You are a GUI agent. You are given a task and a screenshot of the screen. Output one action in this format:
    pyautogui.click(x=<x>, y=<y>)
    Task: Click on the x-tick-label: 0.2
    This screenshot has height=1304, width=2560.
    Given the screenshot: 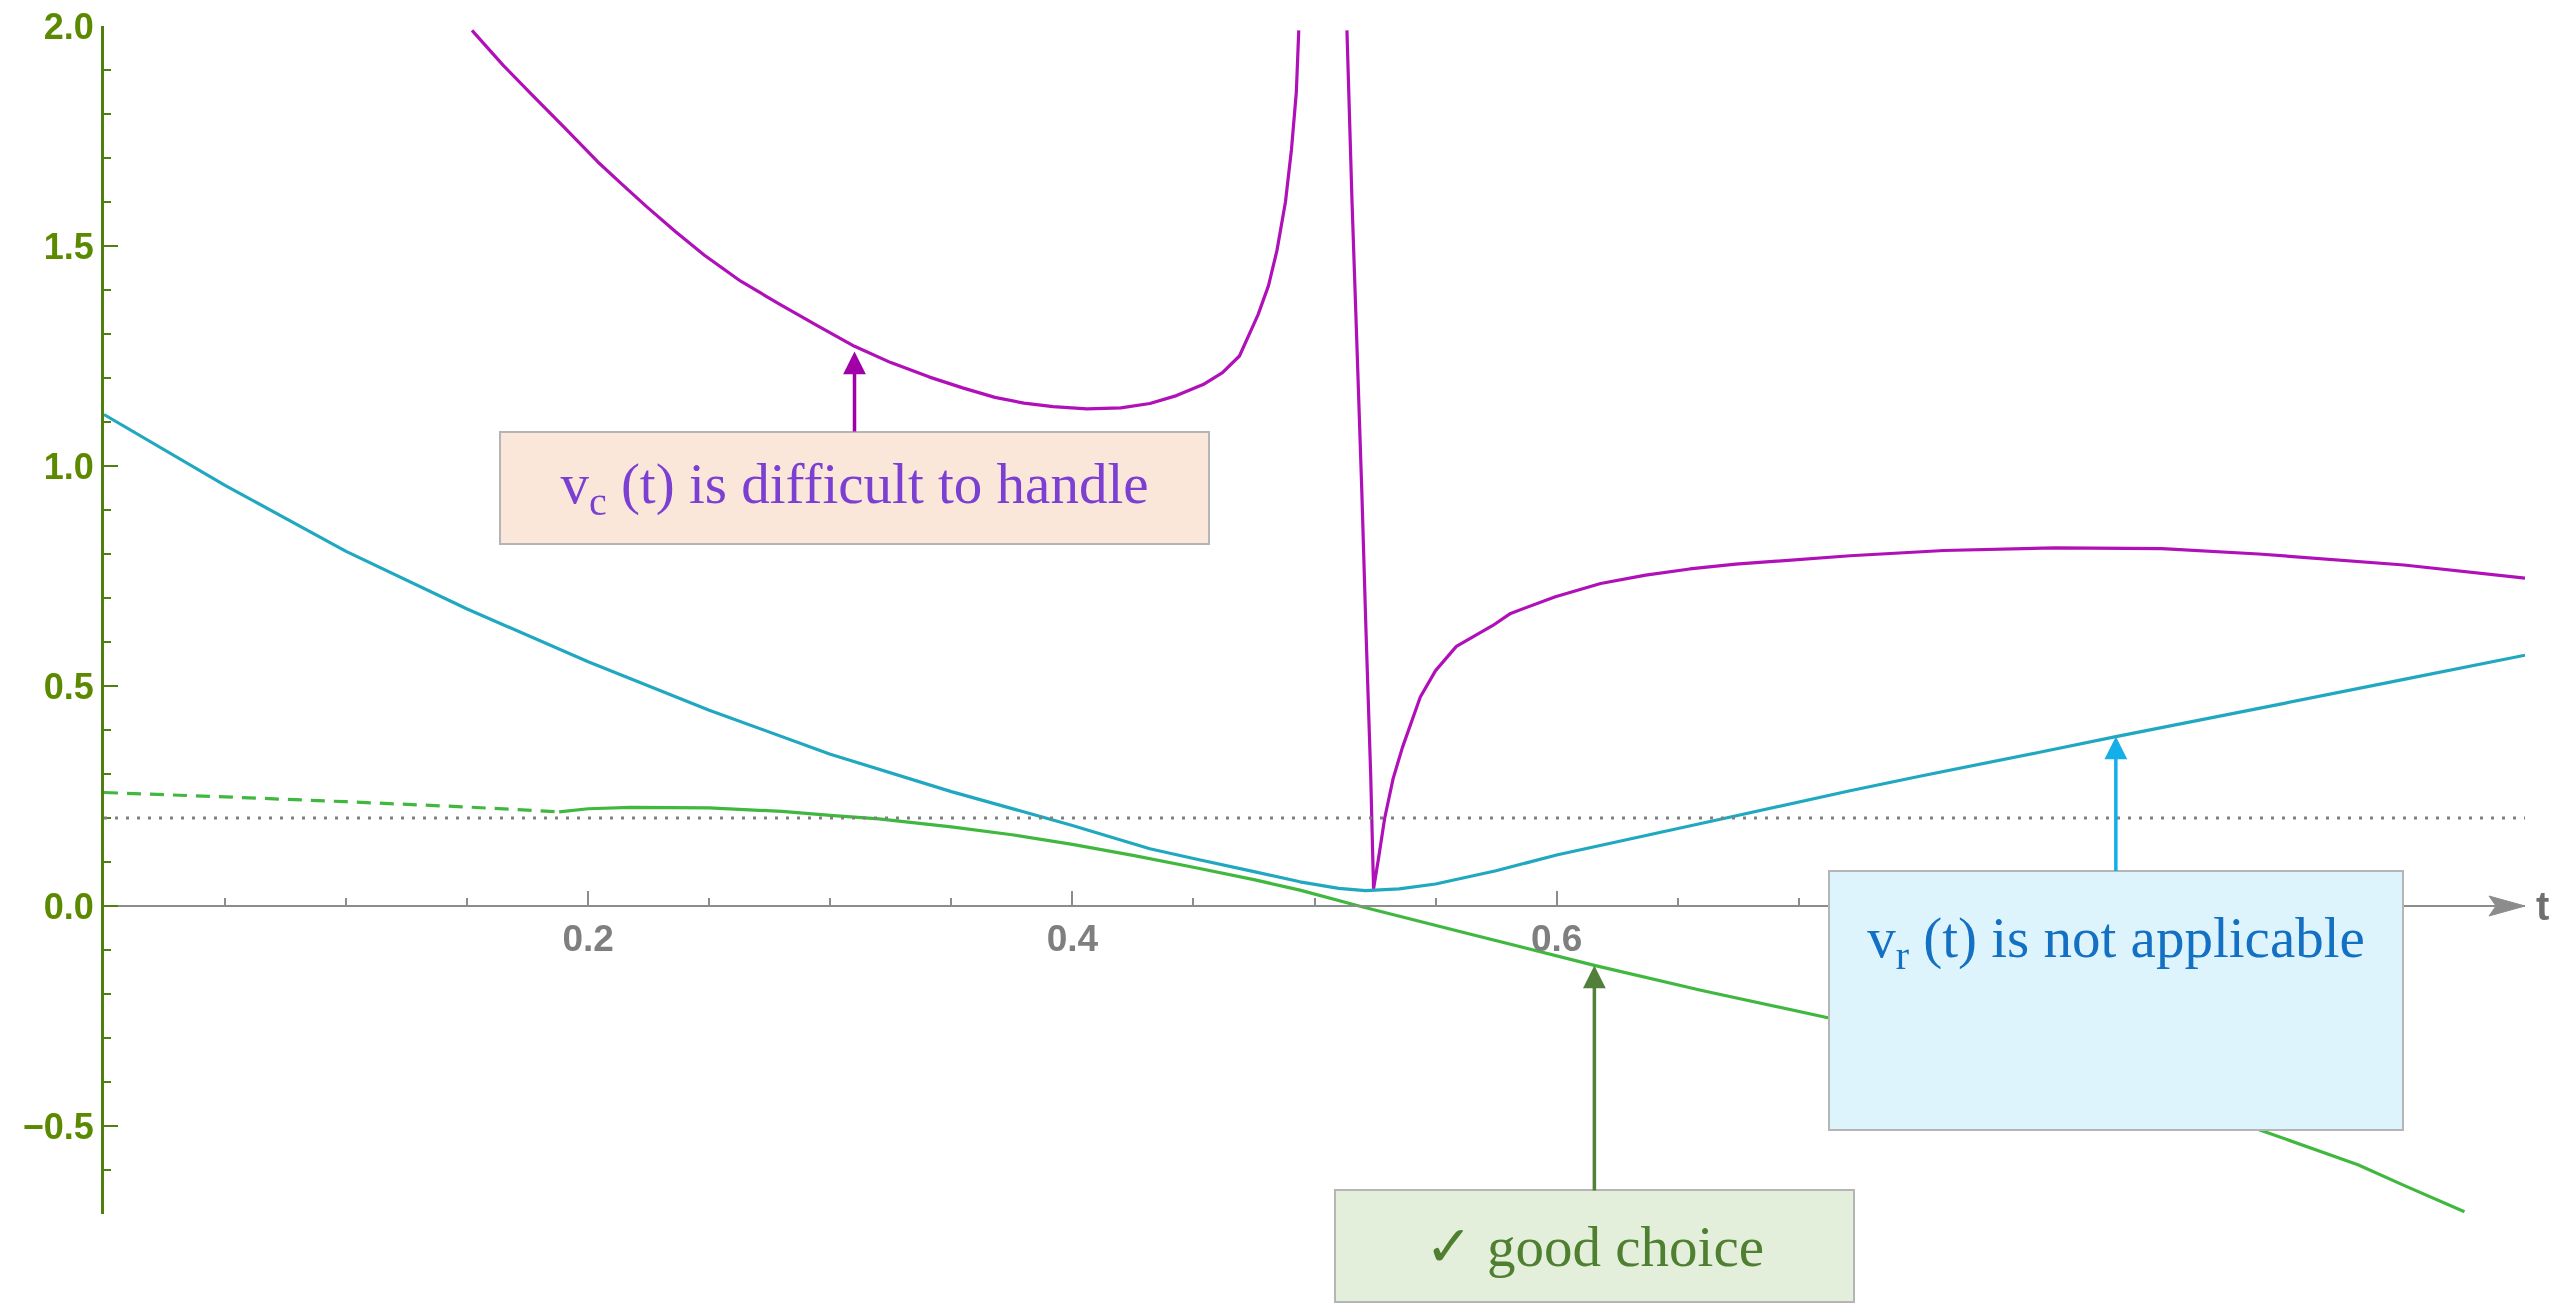 What is the action you would take?
    pyautogui.click(x=588, y=939)
    